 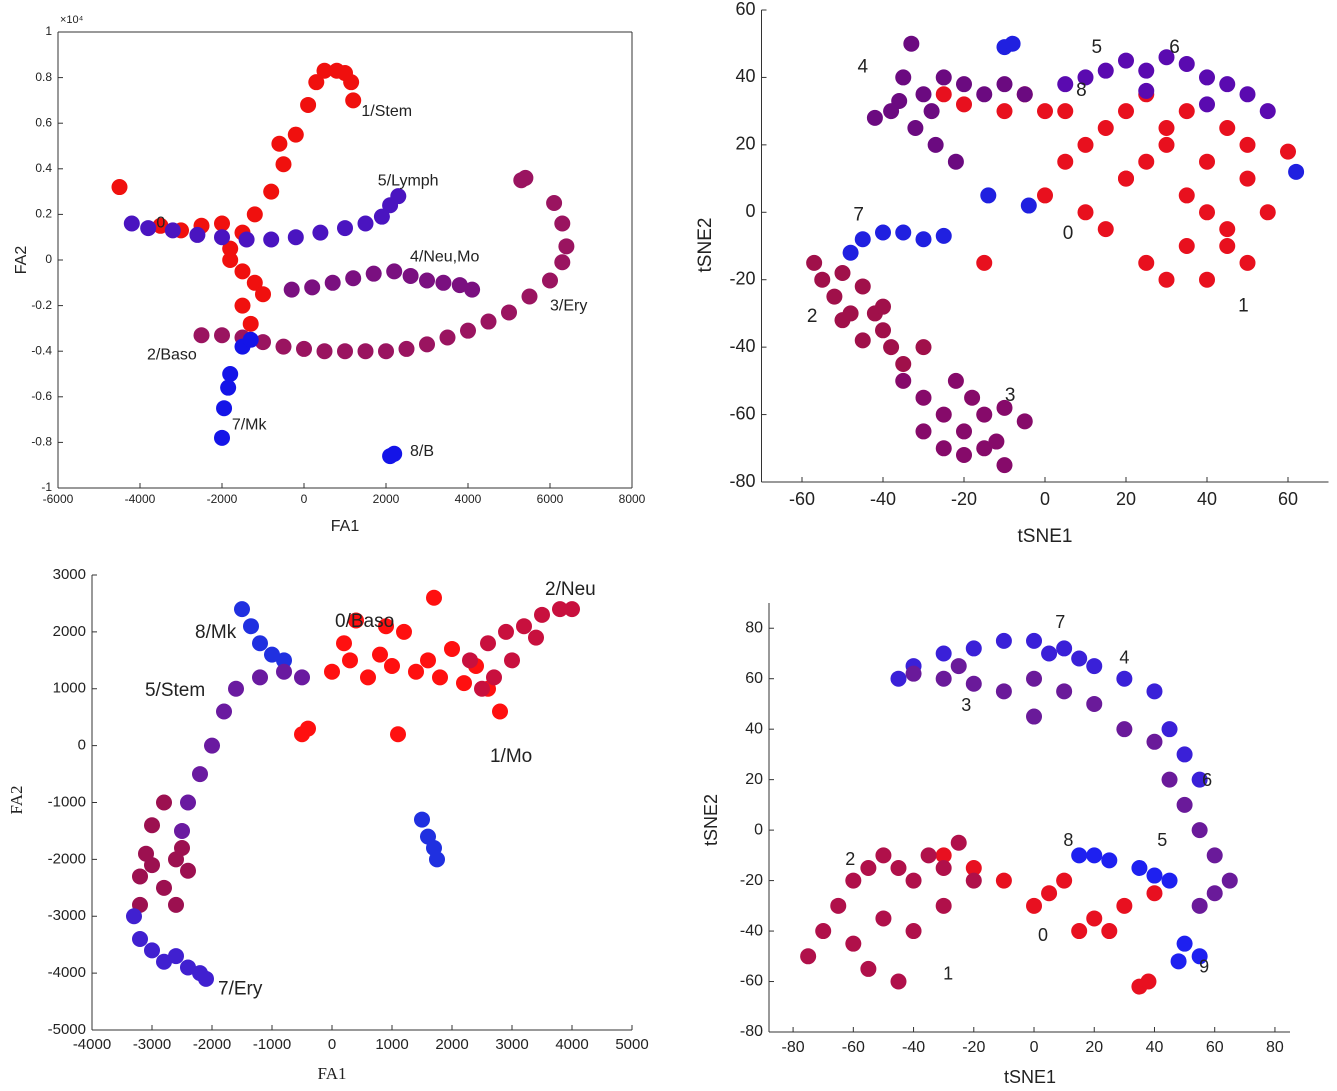 What do you see at coordinates (58, 499) in the screenshot?
I see `x-tick-label: -6000` at bounding box center [58, 499].